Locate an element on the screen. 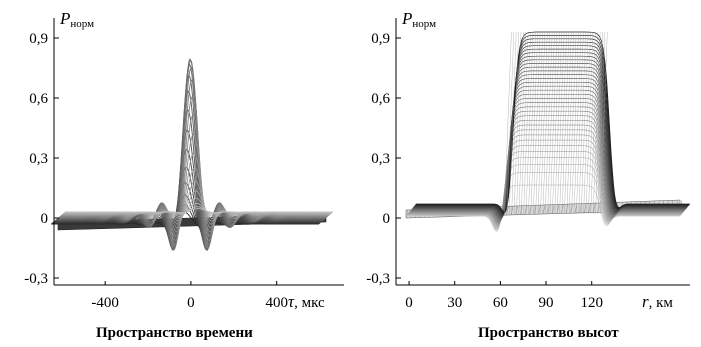 Image resolution: width=701 pixels, height=347 pixels. right-x-axis-label: r, км is located at coordinates (657, 301).